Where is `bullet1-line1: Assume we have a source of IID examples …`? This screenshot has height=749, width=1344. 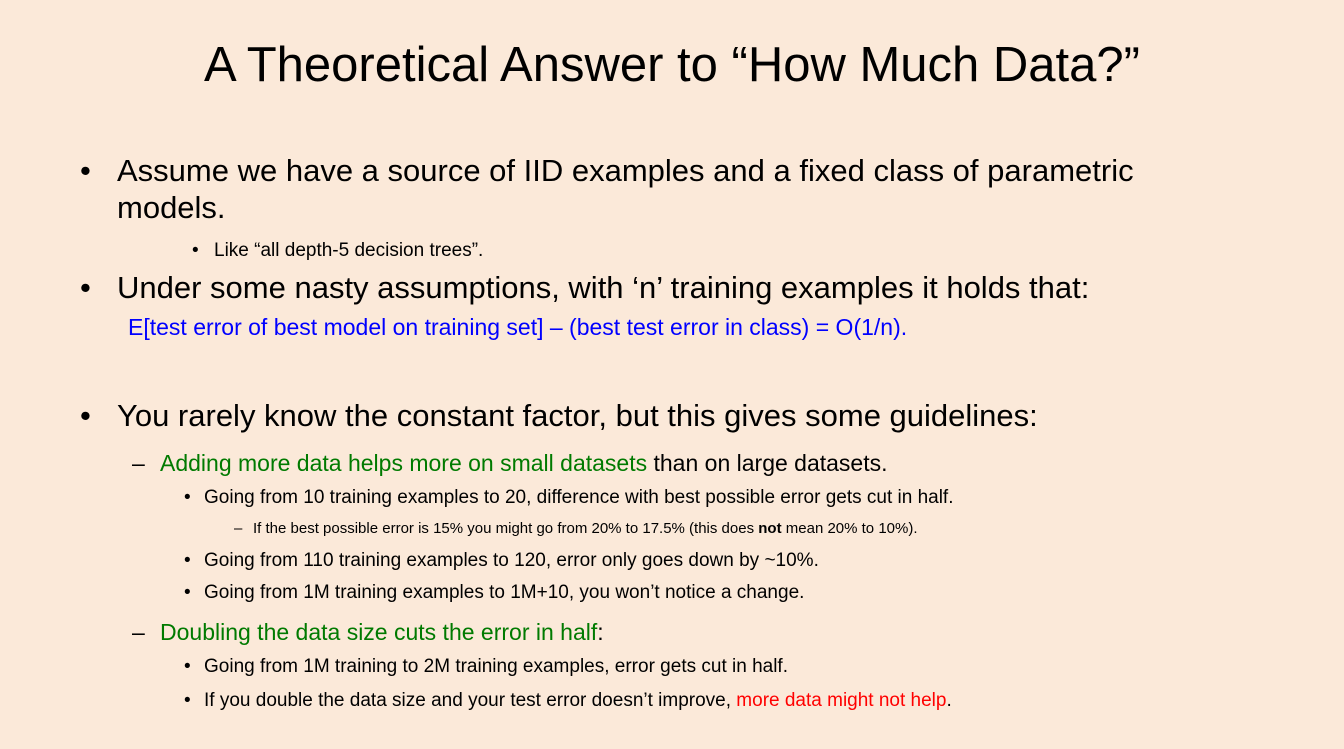 bullet1-line1: Assume we have a source of IID examples … is located at coordinates (625, 170).